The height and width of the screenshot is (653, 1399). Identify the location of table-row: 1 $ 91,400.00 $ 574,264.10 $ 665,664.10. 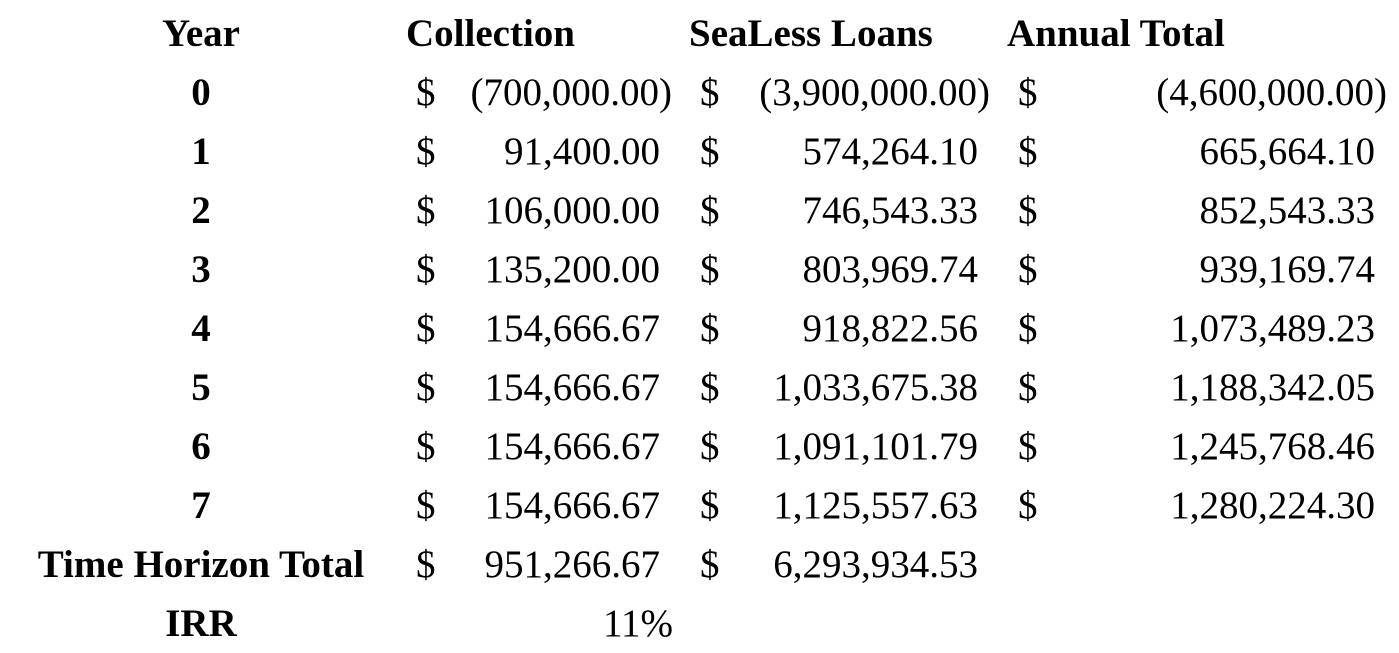
(699, 151).